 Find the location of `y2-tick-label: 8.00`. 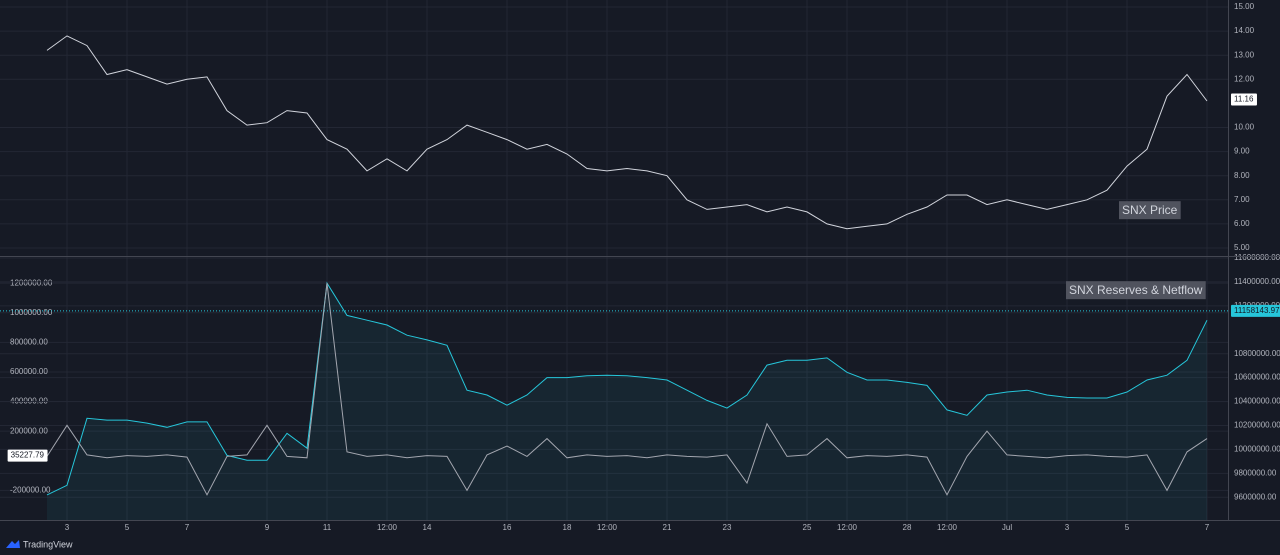

y2-tick-label: 8.00 is located at coordinates (1242, 175).